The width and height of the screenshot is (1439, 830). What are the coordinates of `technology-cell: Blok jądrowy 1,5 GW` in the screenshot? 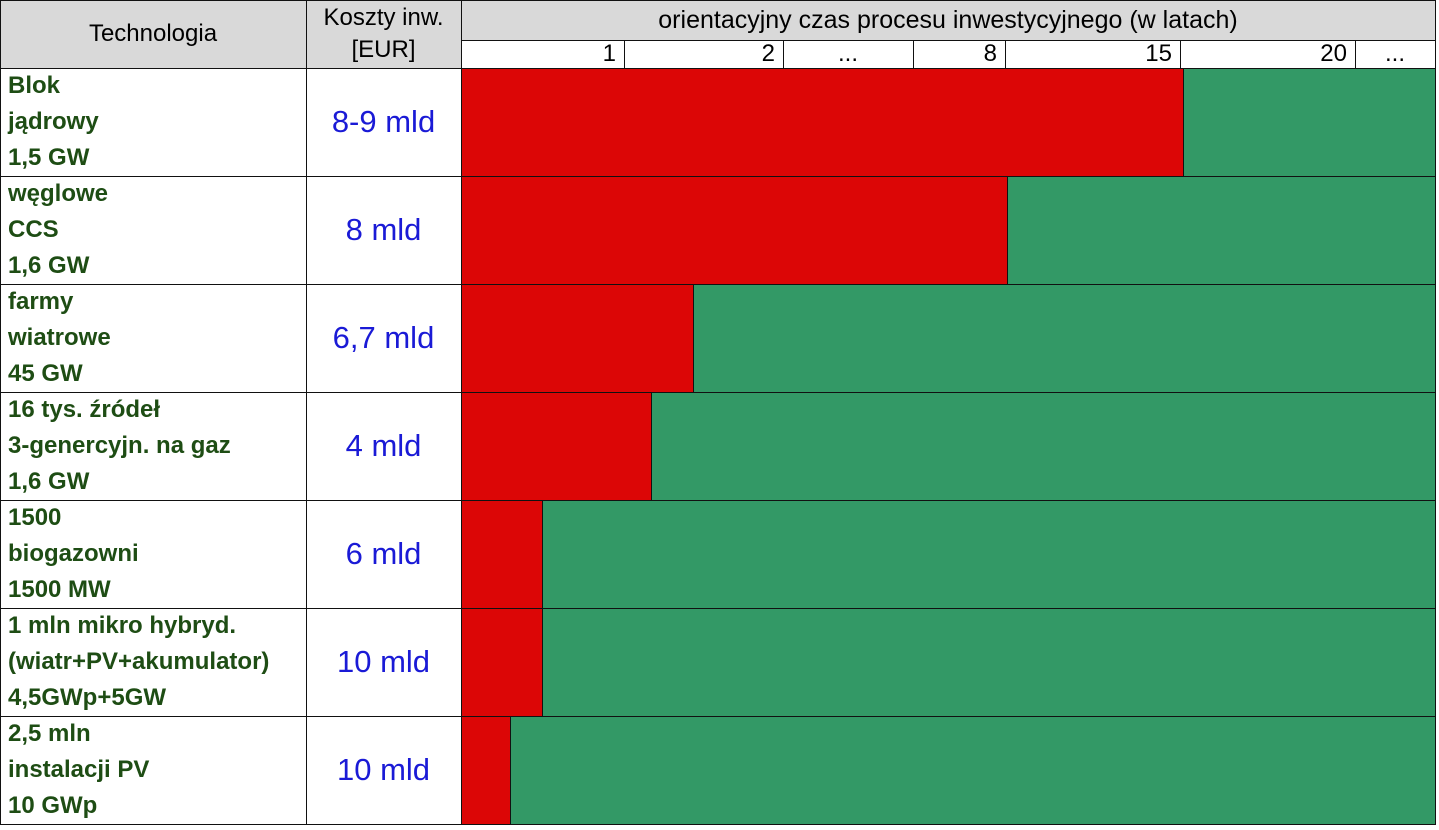 It's located at (153, 122).